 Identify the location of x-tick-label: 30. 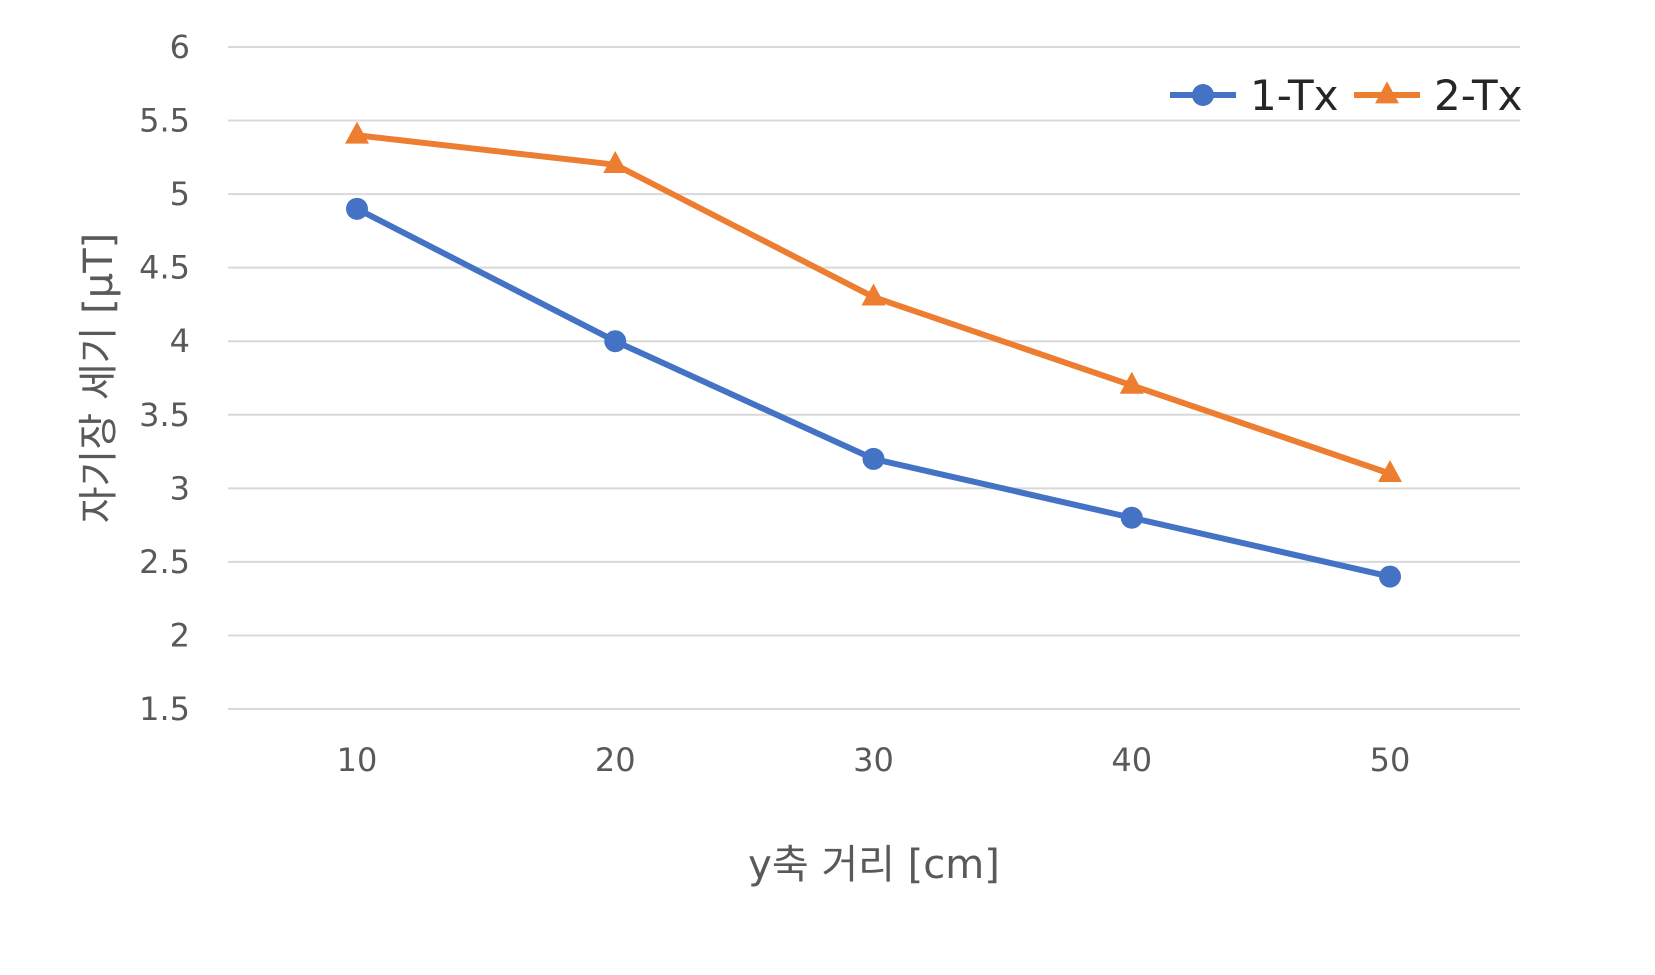
(873, 760).